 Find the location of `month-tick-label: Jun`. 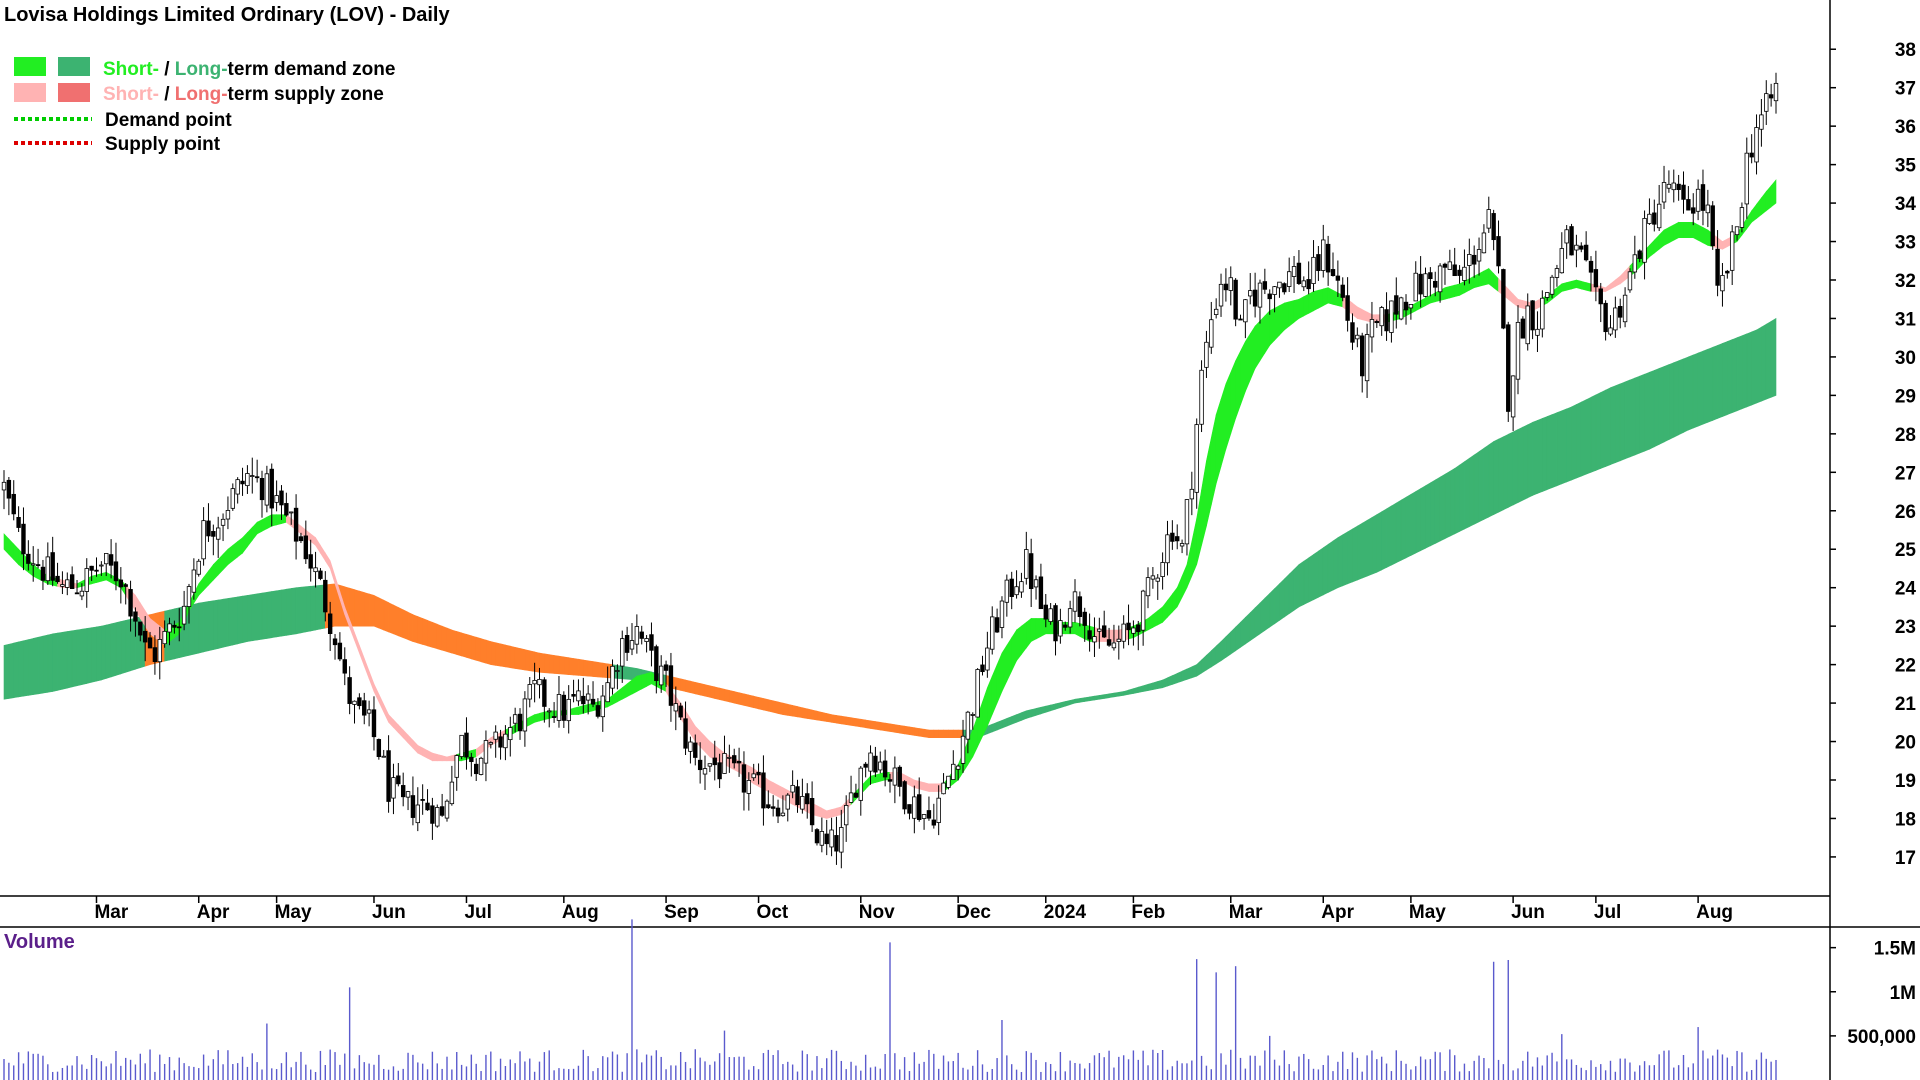

month-tick-label: Jun is located at coordinates (1528, 912).